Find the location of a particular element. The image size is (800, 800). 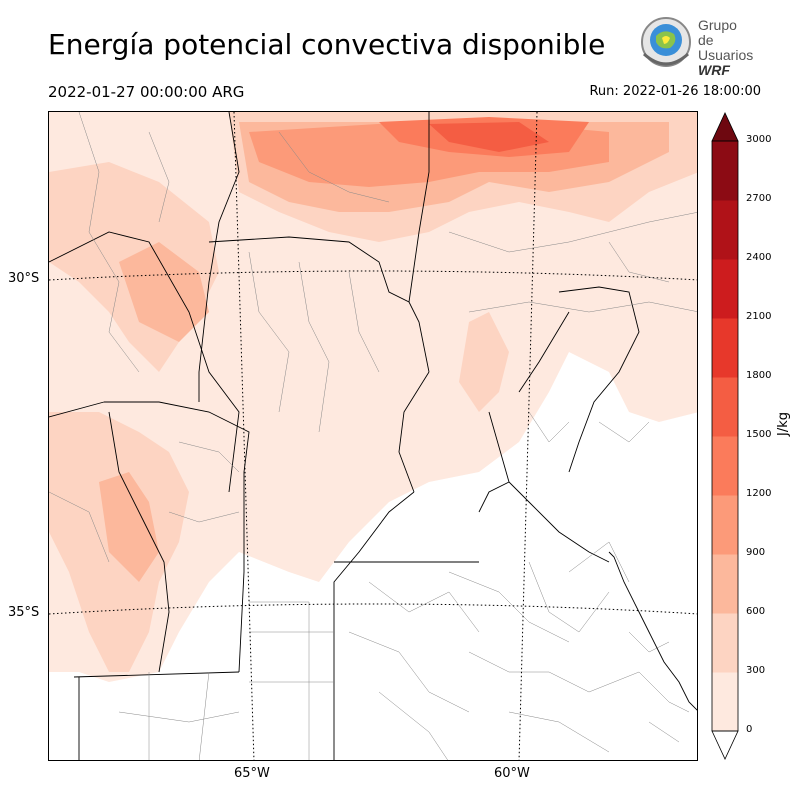

globe-icon is located at coordinates (666, 42).